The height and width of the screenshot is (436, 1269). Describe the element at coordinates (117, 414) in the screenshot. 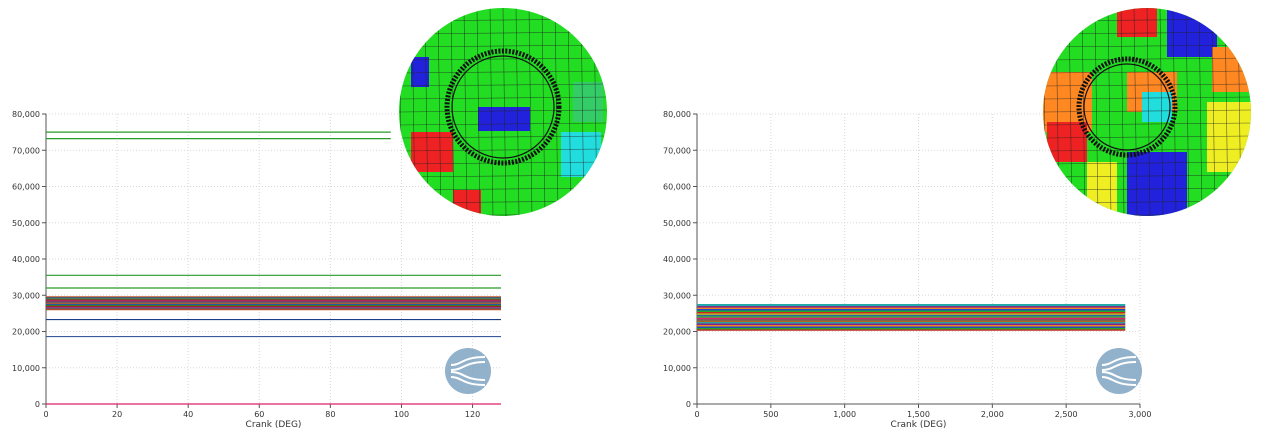

I see `x-tick-label: 20` at that location.